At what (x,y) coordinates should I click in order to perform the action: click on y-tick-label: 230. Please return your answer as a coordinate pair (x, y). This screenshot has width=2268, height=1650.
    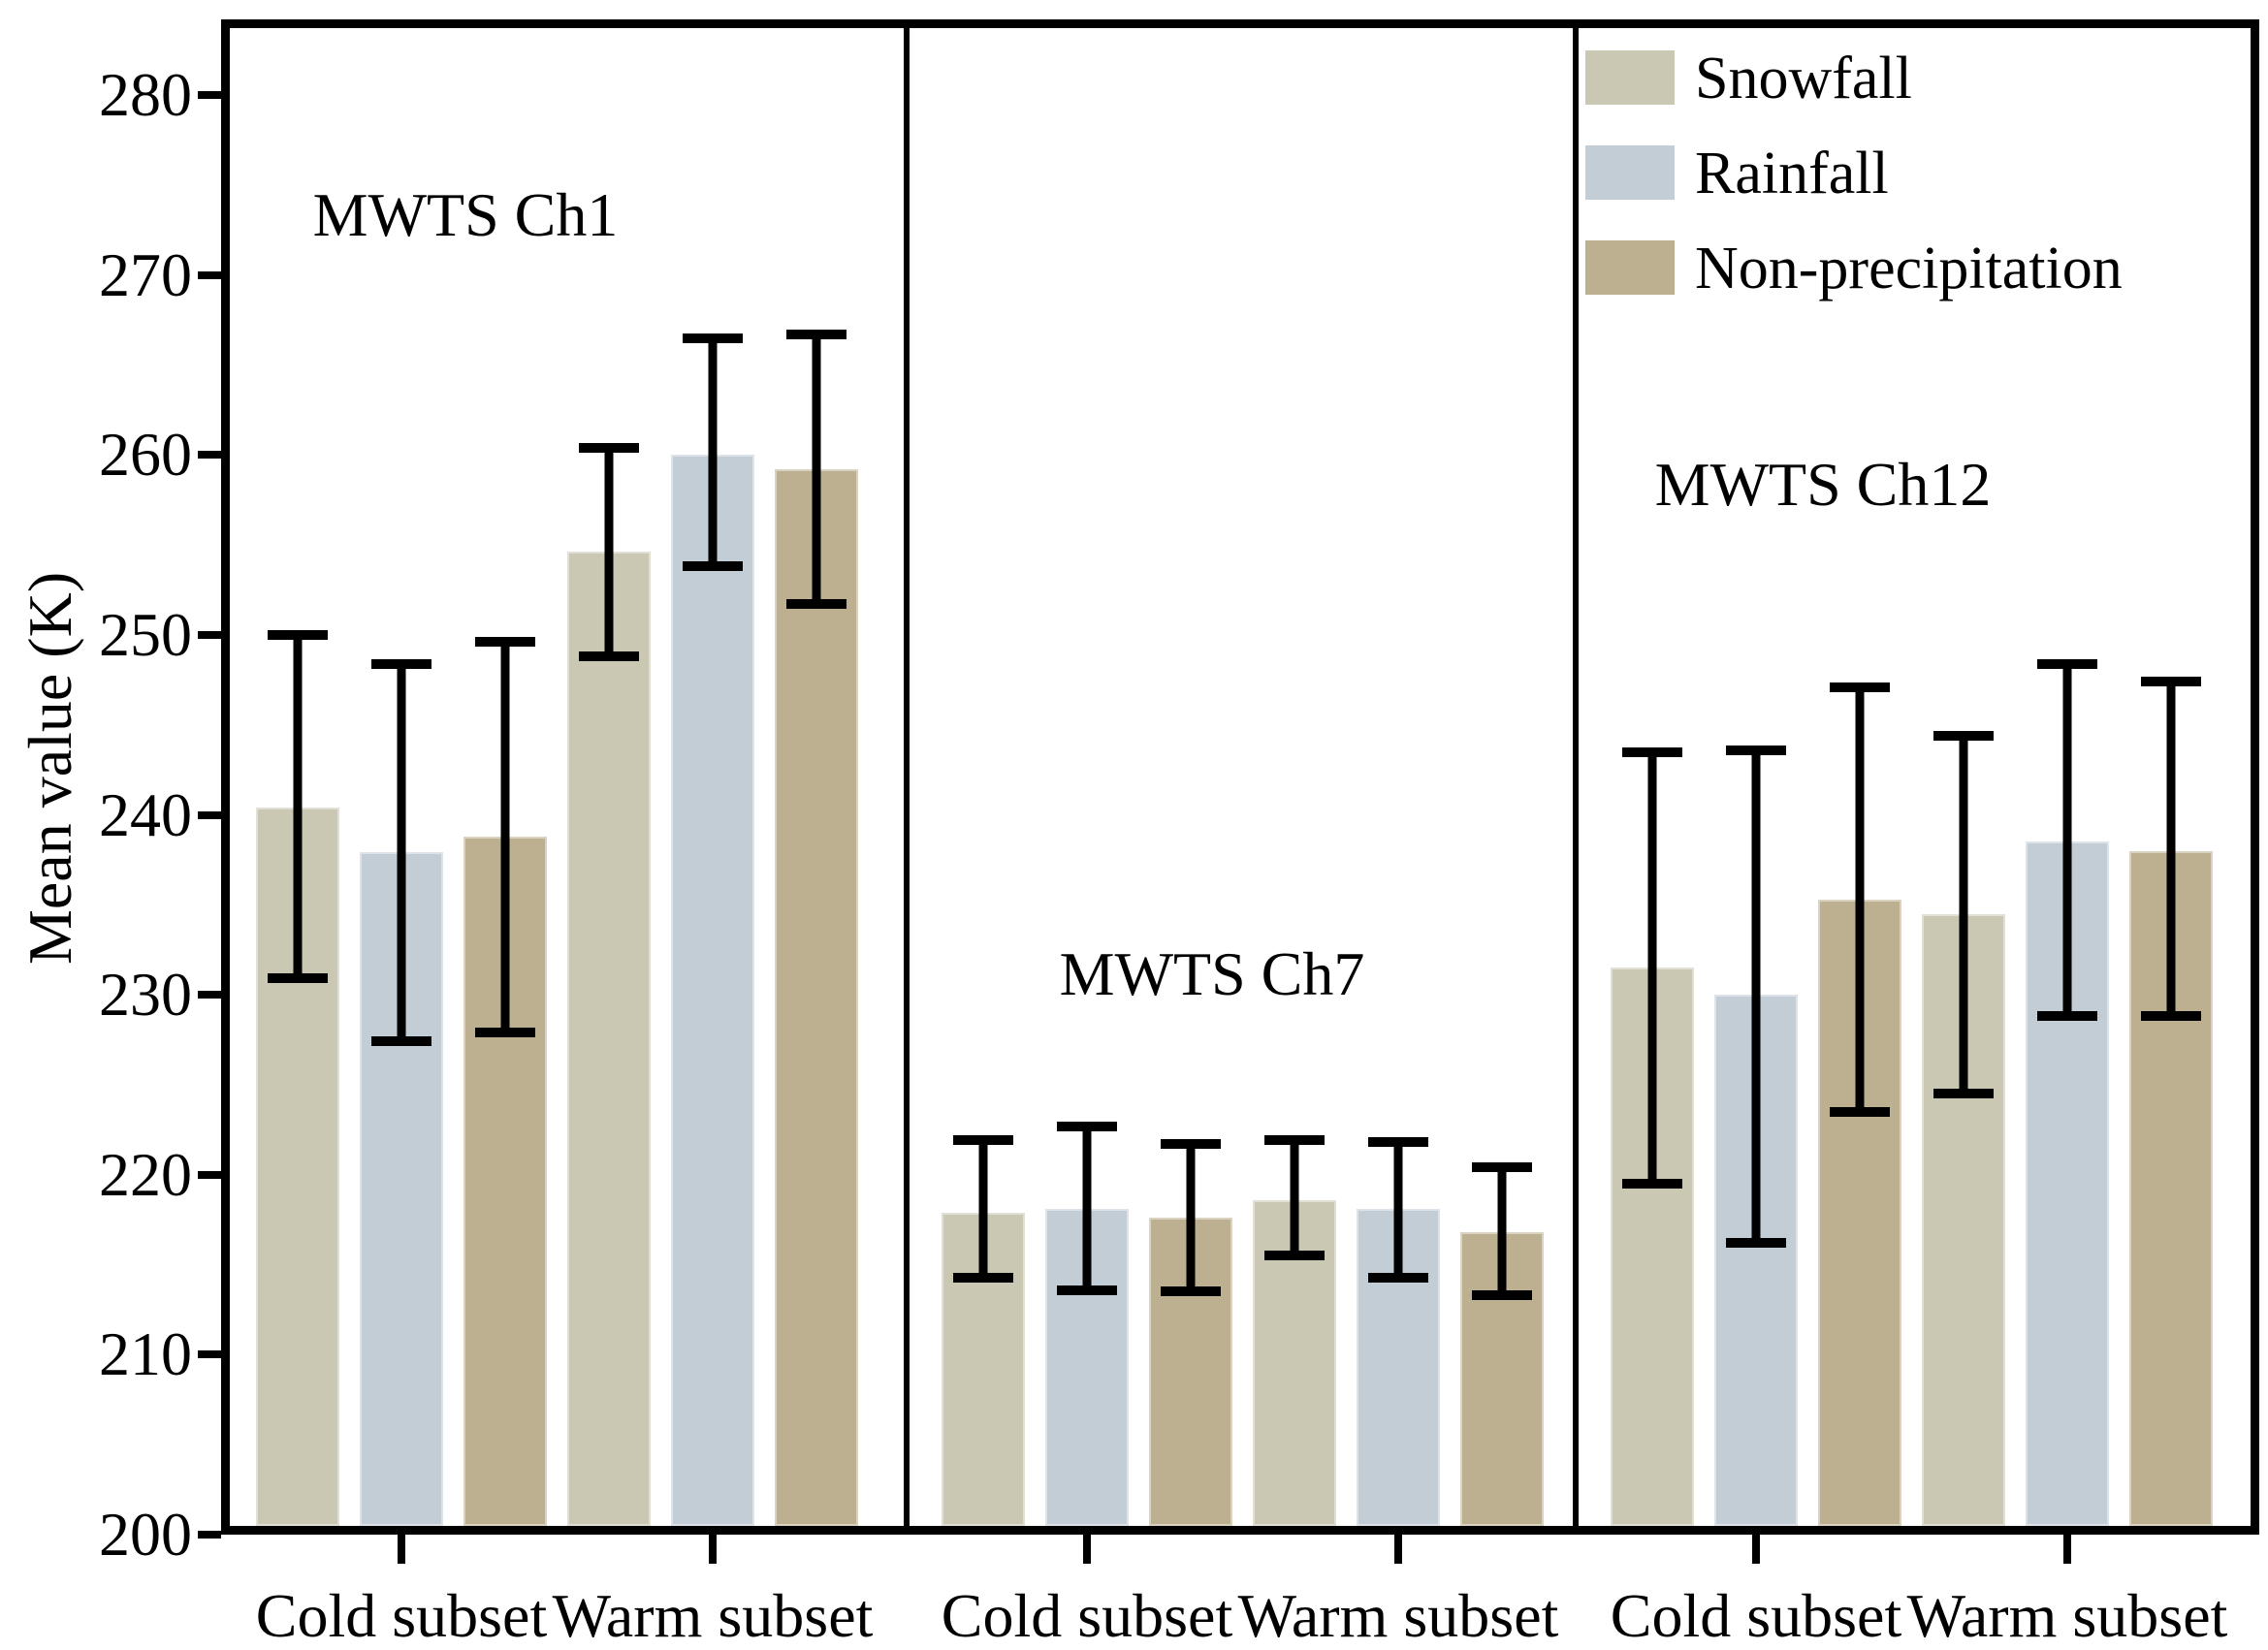
    Looking at the image, I should click on (145, 995).